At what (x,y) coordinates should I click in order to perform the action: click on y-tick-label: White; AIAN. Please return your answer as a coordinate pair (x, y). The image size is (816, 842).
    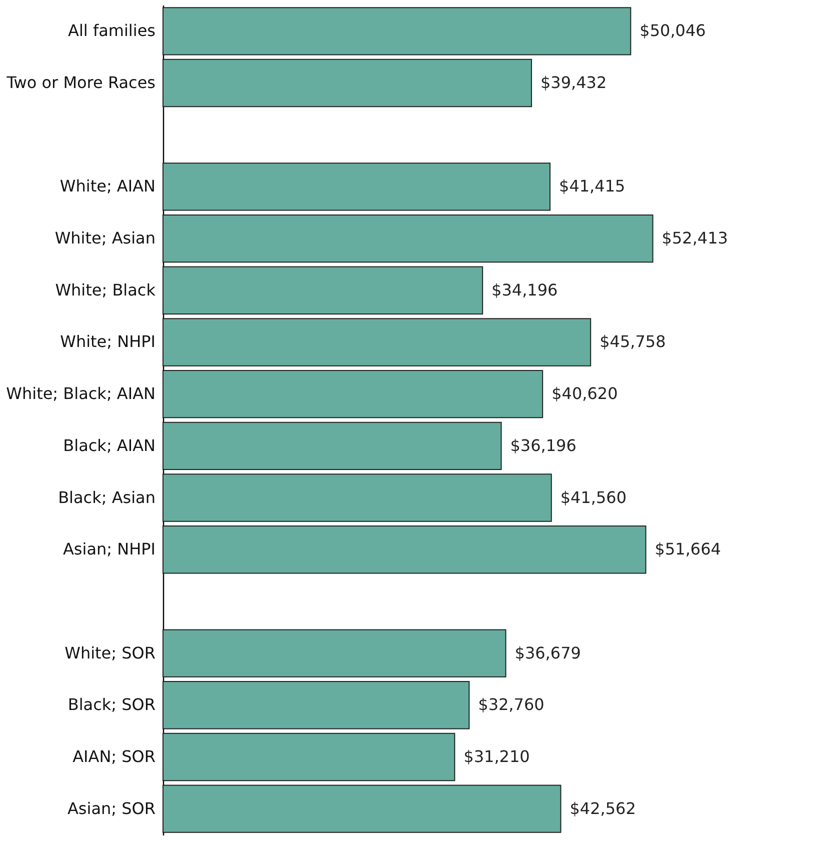
    Looking at the image, I should click on (108, 186).